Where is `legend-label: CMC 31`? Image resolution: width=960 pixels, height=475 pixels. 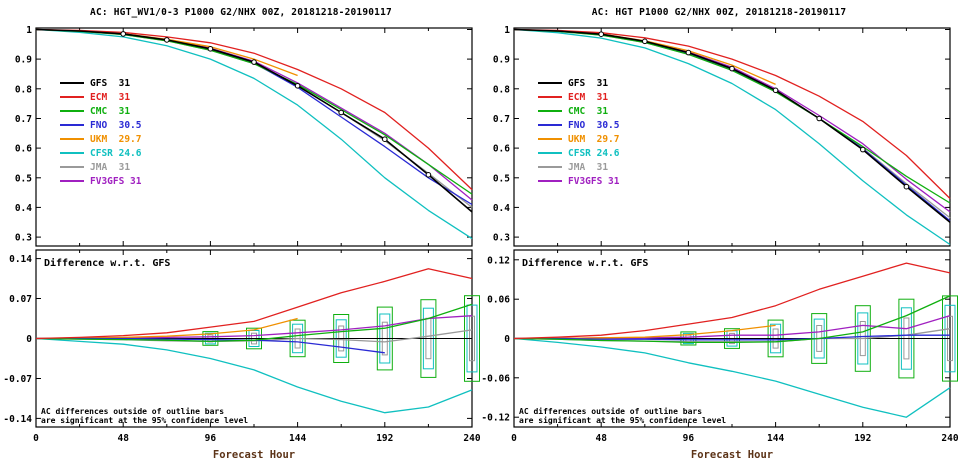 legend-label: CMC 31 is located at coordinates (110, 111).